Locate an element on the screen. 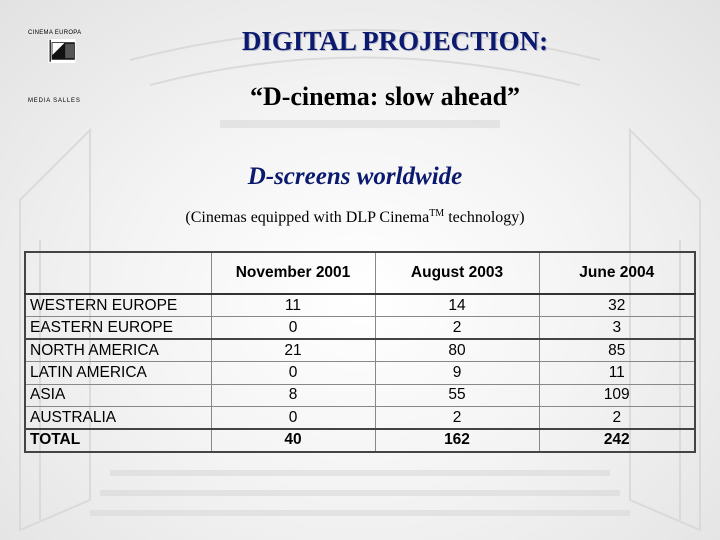  value-cell: 32 is located at coordinates (617, 305).